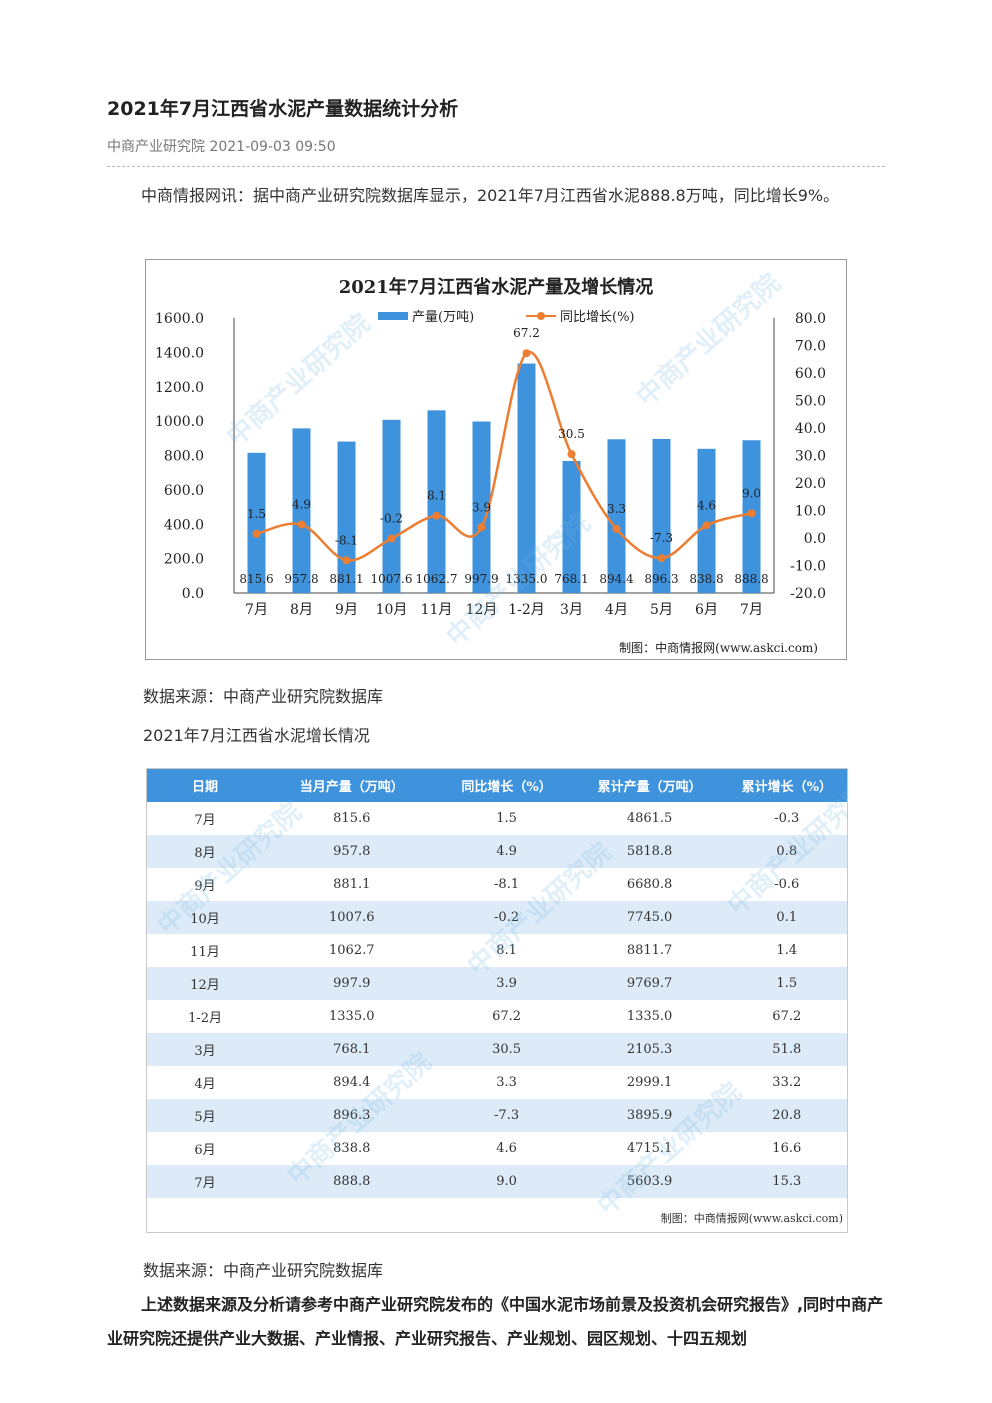 This screenshot has height=1403, width=992. I want to click on left-tick-label: 1600.0, so click(179, 319).